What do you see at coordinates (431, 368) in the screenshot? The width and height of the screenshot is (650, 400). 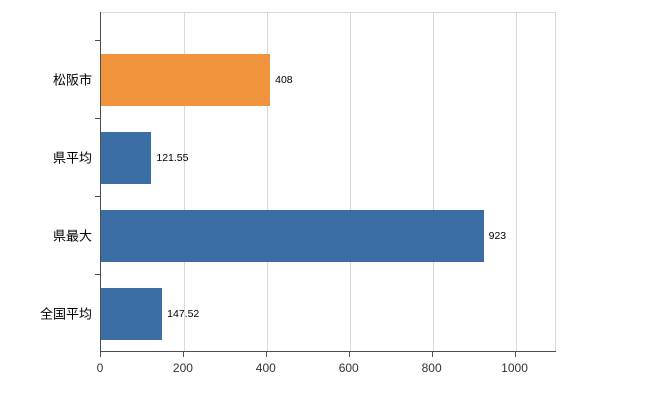 I see `x-tick-label: 800` at bounding box center [431, 368].